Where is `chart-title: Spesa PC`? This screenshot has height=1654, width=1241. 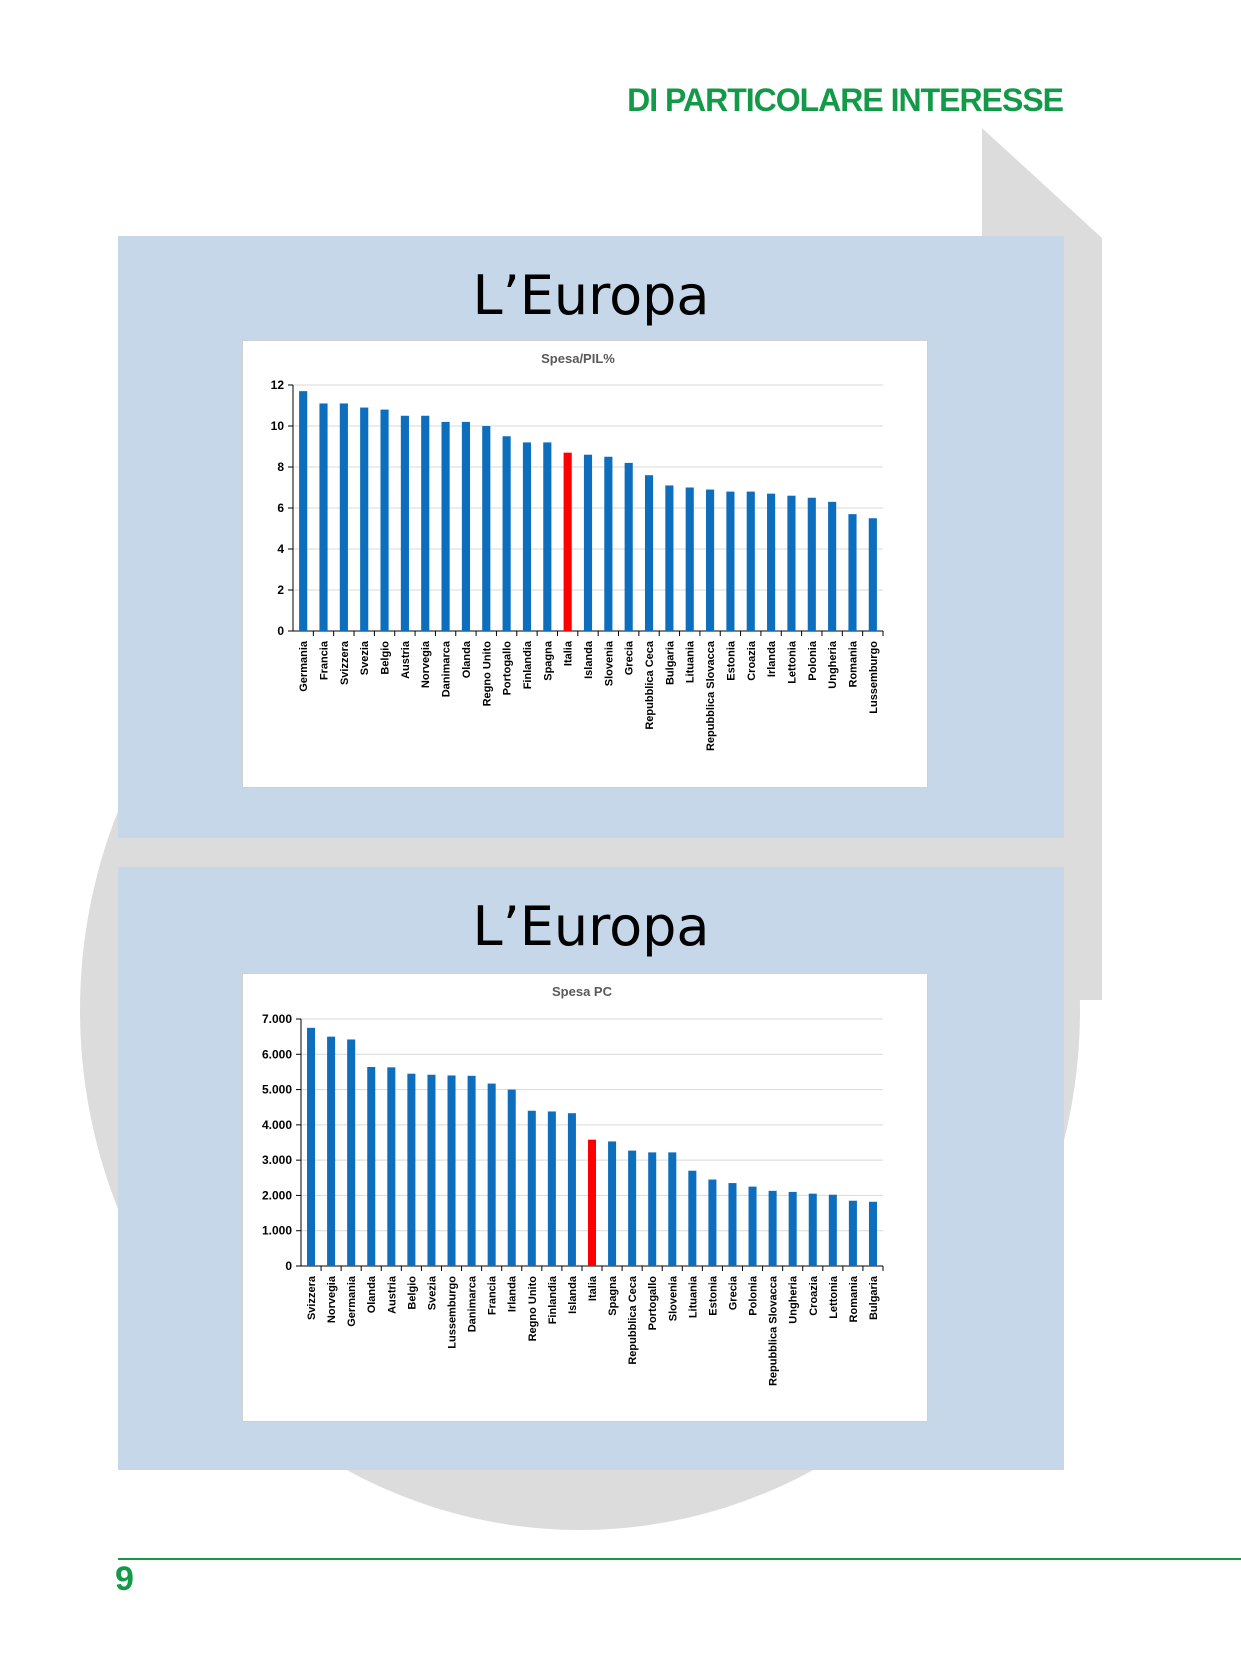 chart-title: Spesa PC is located at coordinates (582, 991).